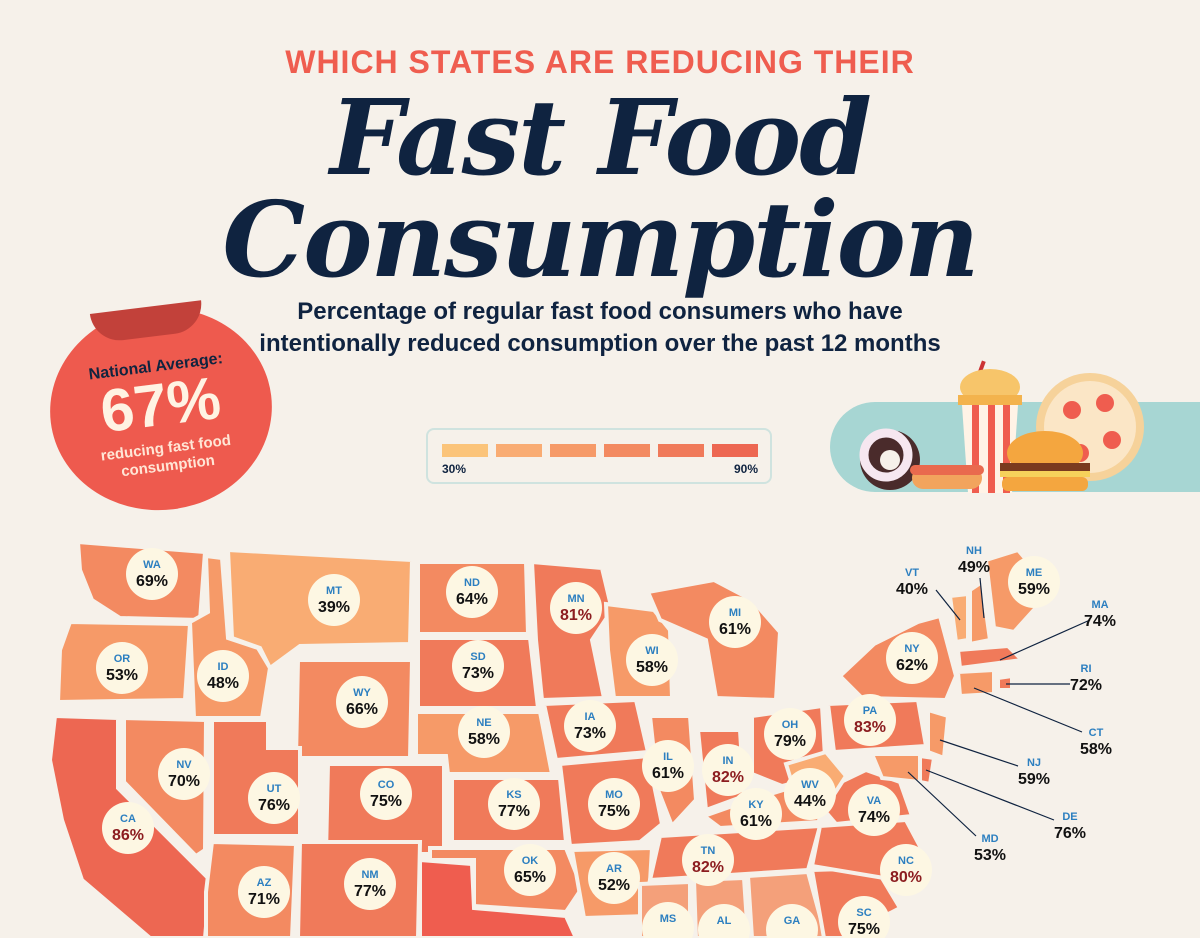 The height and width of the screenshot is (938, 1200). Describe the element at coordinates (576, 615) in the screenshot. I see `state-value: 81%` at that location.